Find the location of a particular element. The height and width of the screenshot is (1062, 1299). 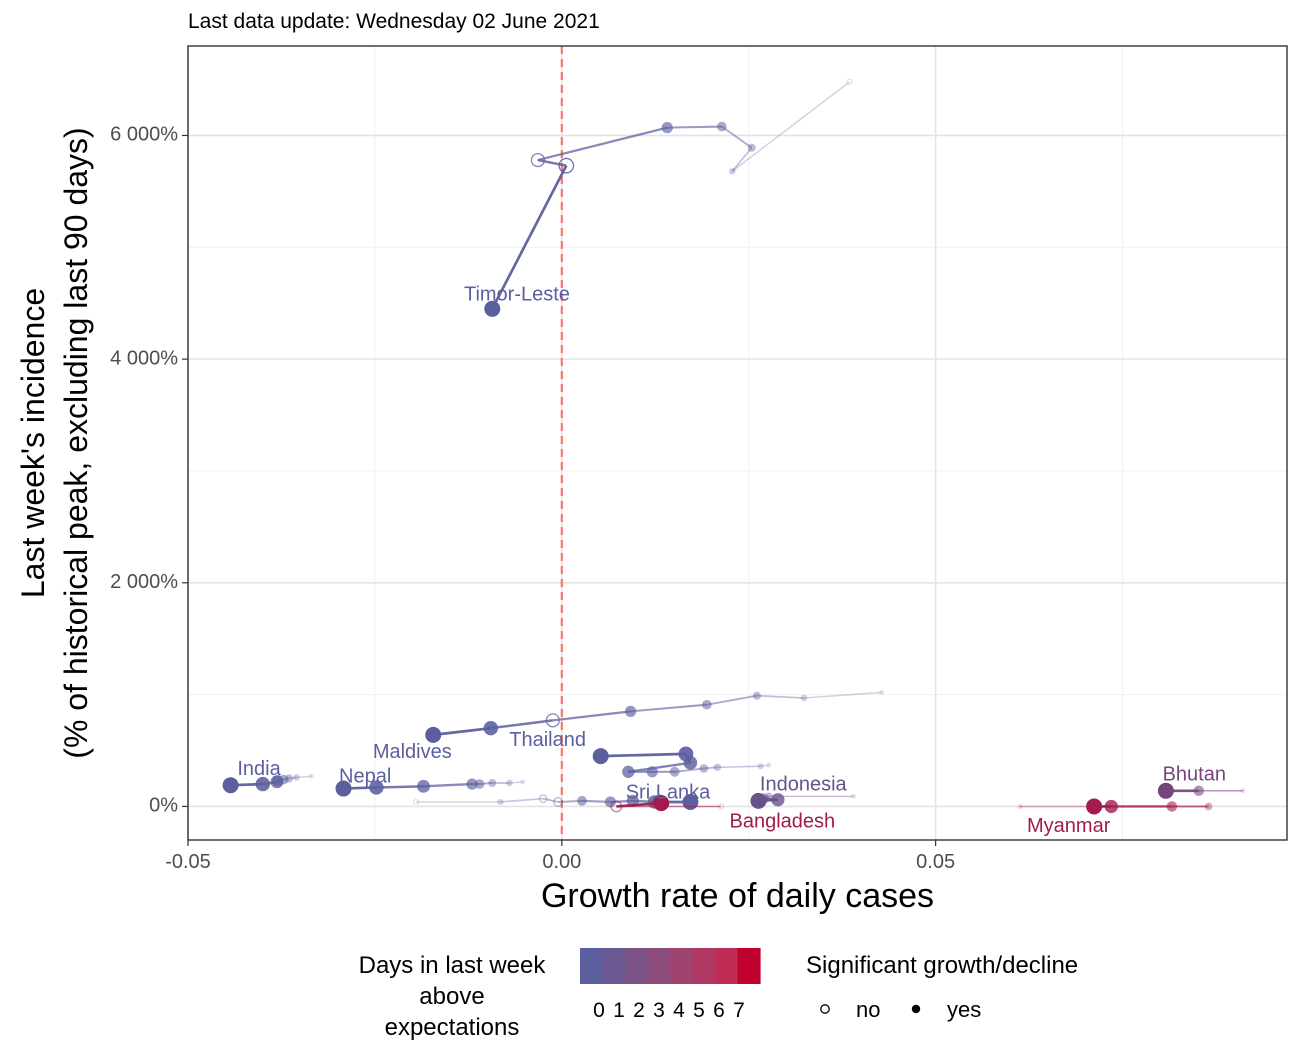

series-myanmar is located at coordinates (1115, 806).